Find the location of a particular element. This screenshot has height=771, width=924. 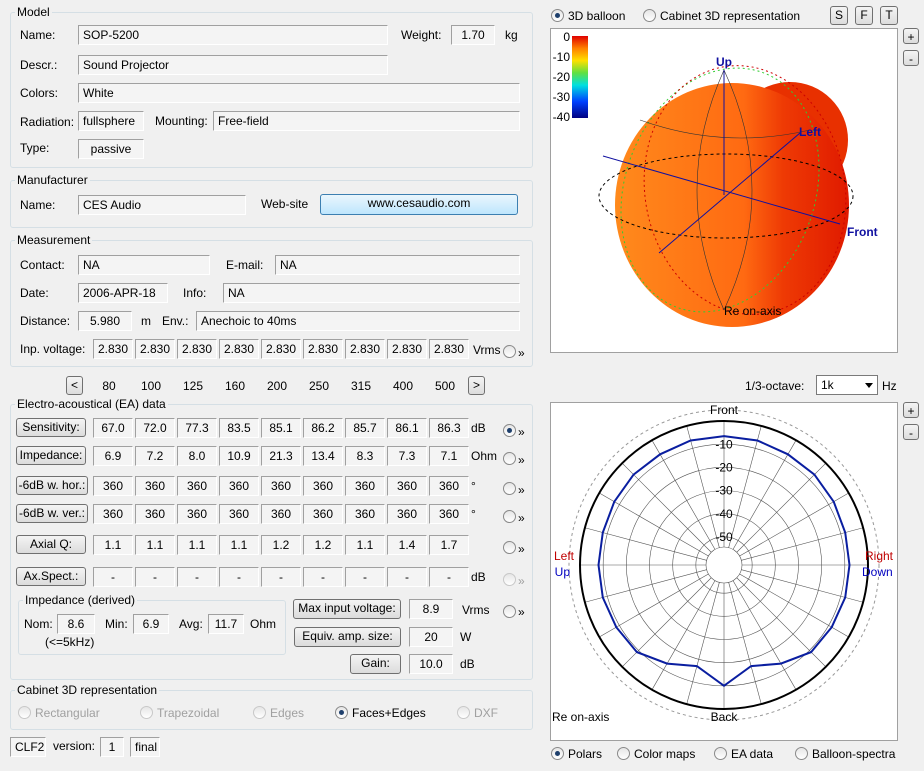

row-button: Sensitivity: is located at coordinates (51, 427).